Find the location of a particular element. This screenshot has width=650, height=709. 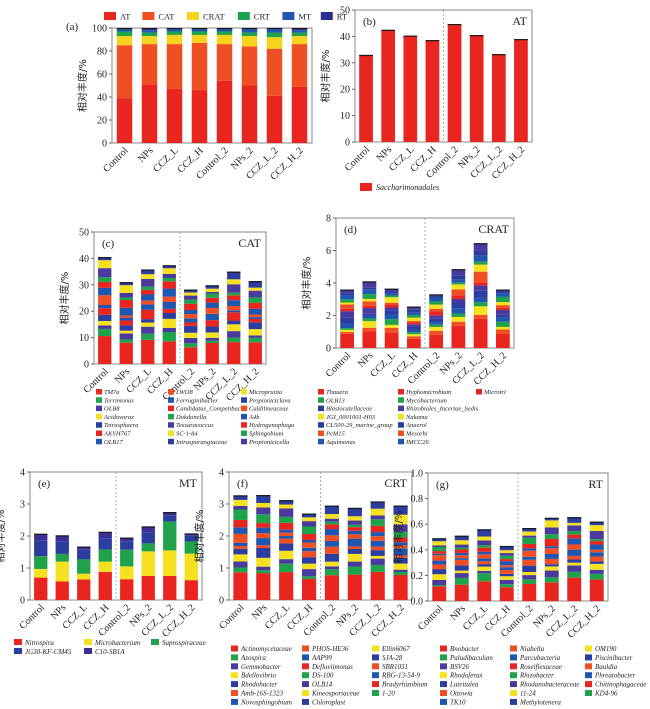

legend-label: PHOS-HE36 is located at coordinates (330, 649).